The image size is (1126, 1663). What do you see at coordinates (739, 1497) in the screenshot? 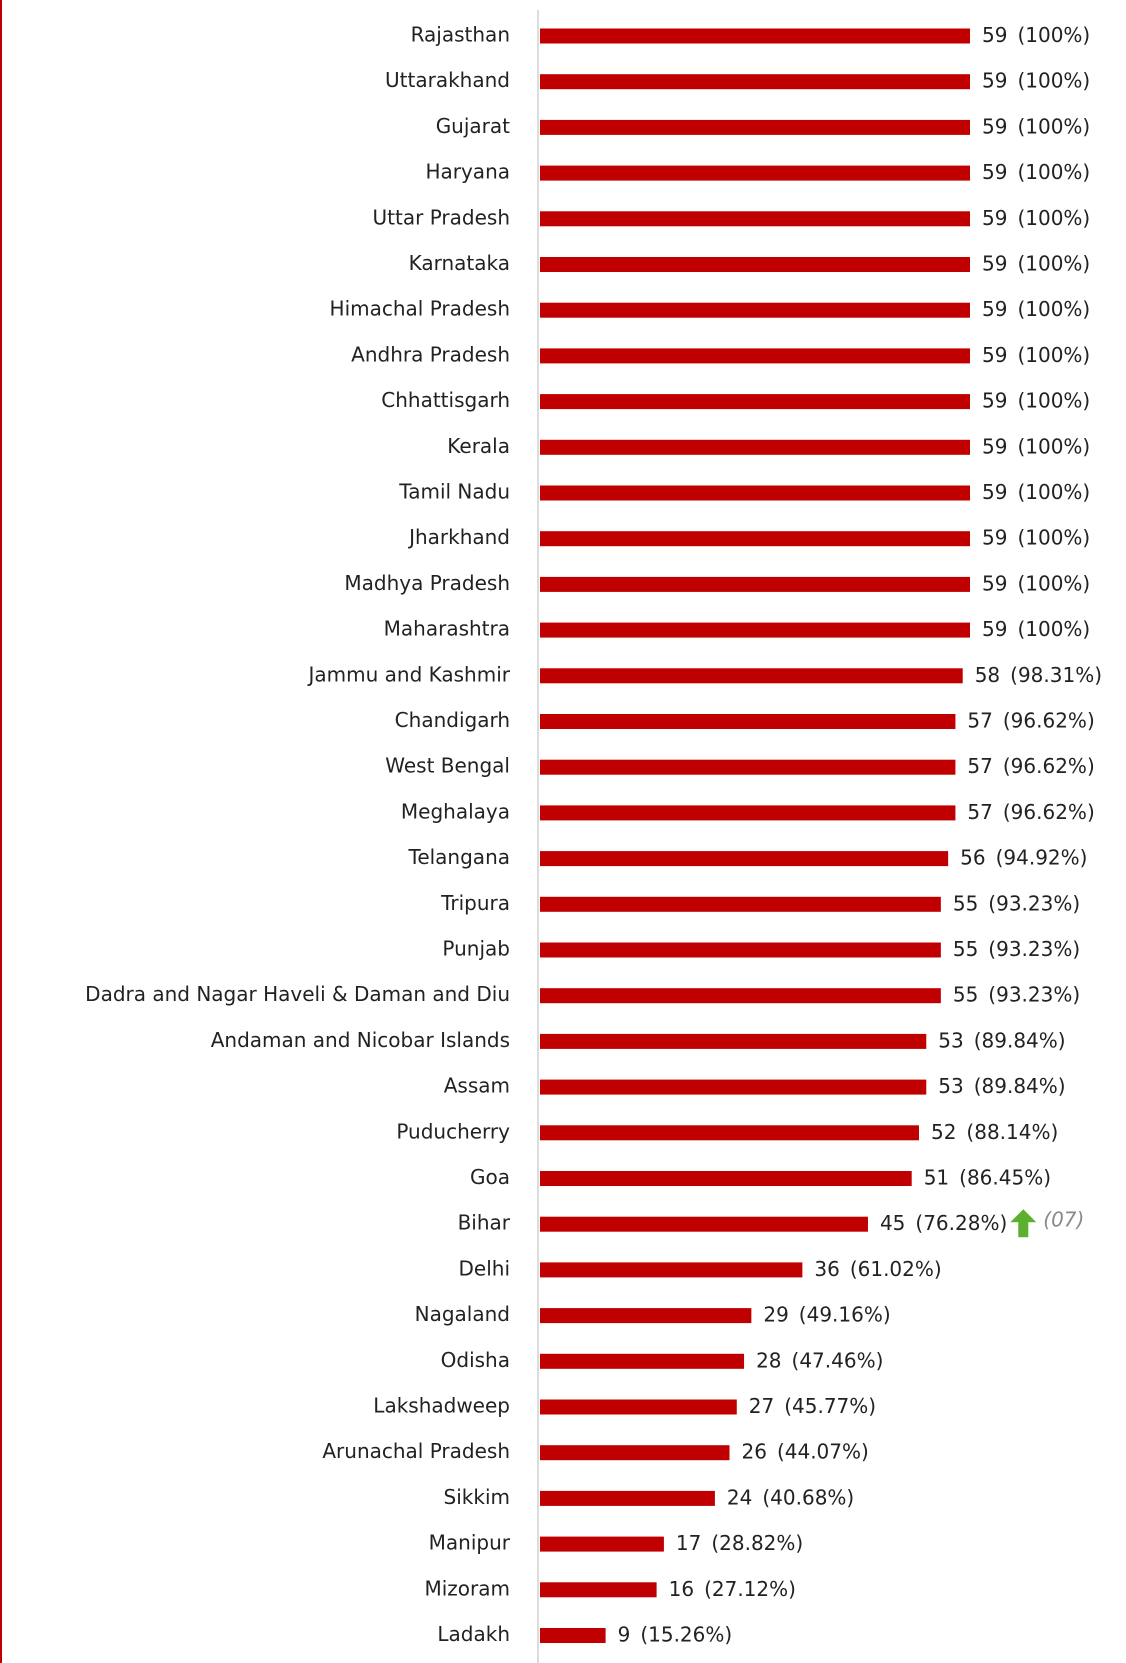
I see `value-number: 24` at bounding box center [739, 1497].